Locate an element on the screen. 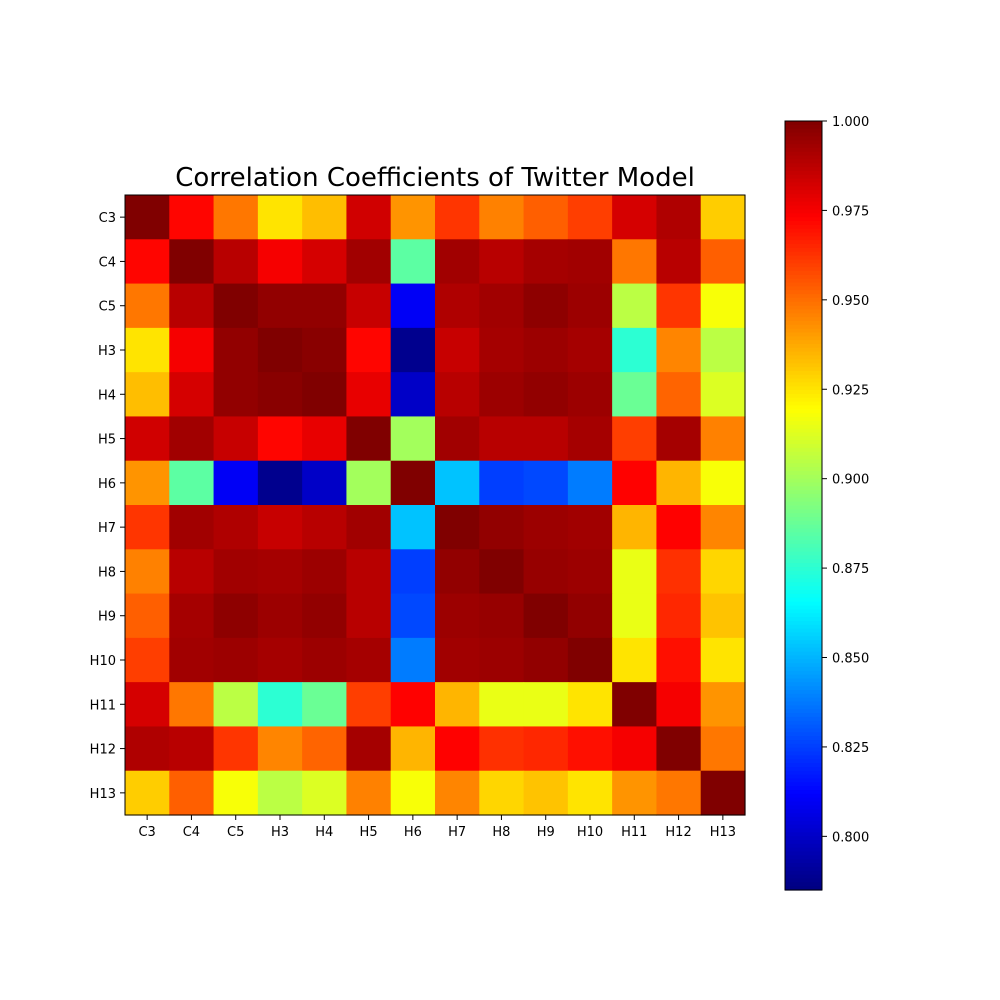  heatmap-cell-C3-H6 is located at coordinates (413, 217).